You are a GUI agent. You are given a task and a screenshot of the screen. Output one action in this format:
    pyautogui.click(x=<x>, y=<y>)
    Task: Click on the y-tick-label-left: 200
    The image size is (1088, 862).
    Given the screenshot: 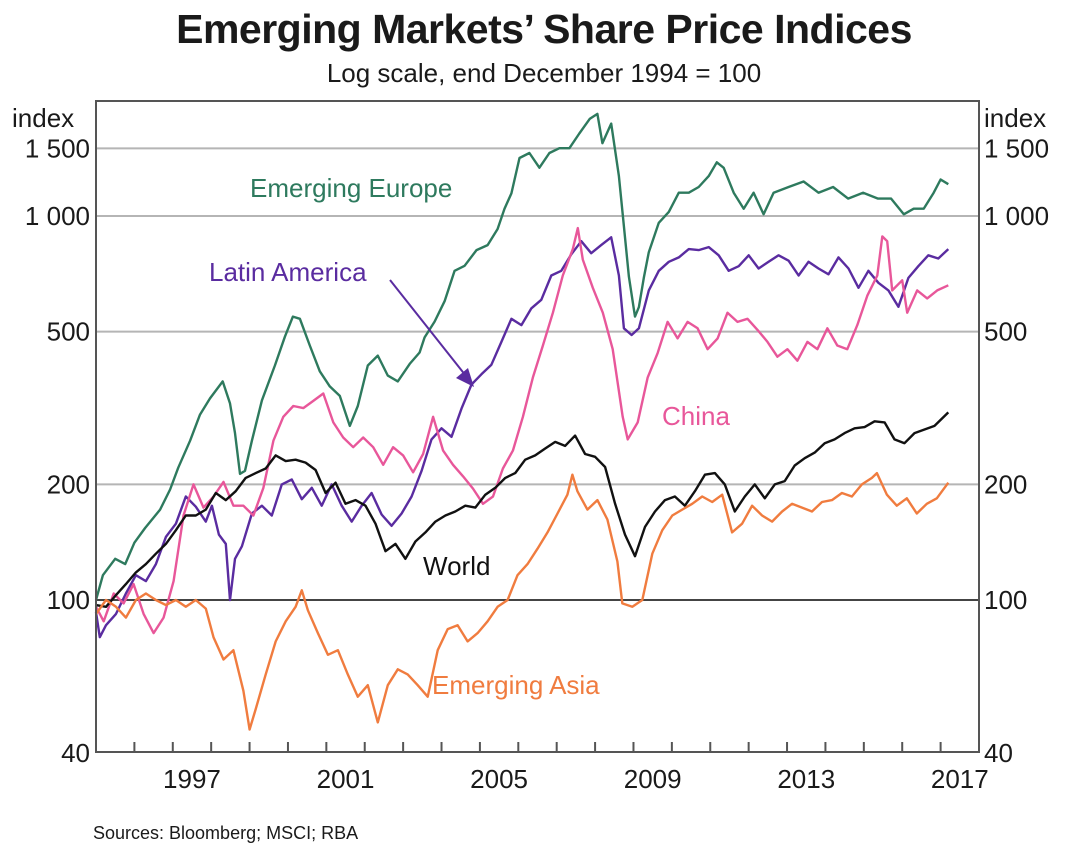 What is the action you would take?
    pyautogui.click(x=68, y=484)
    